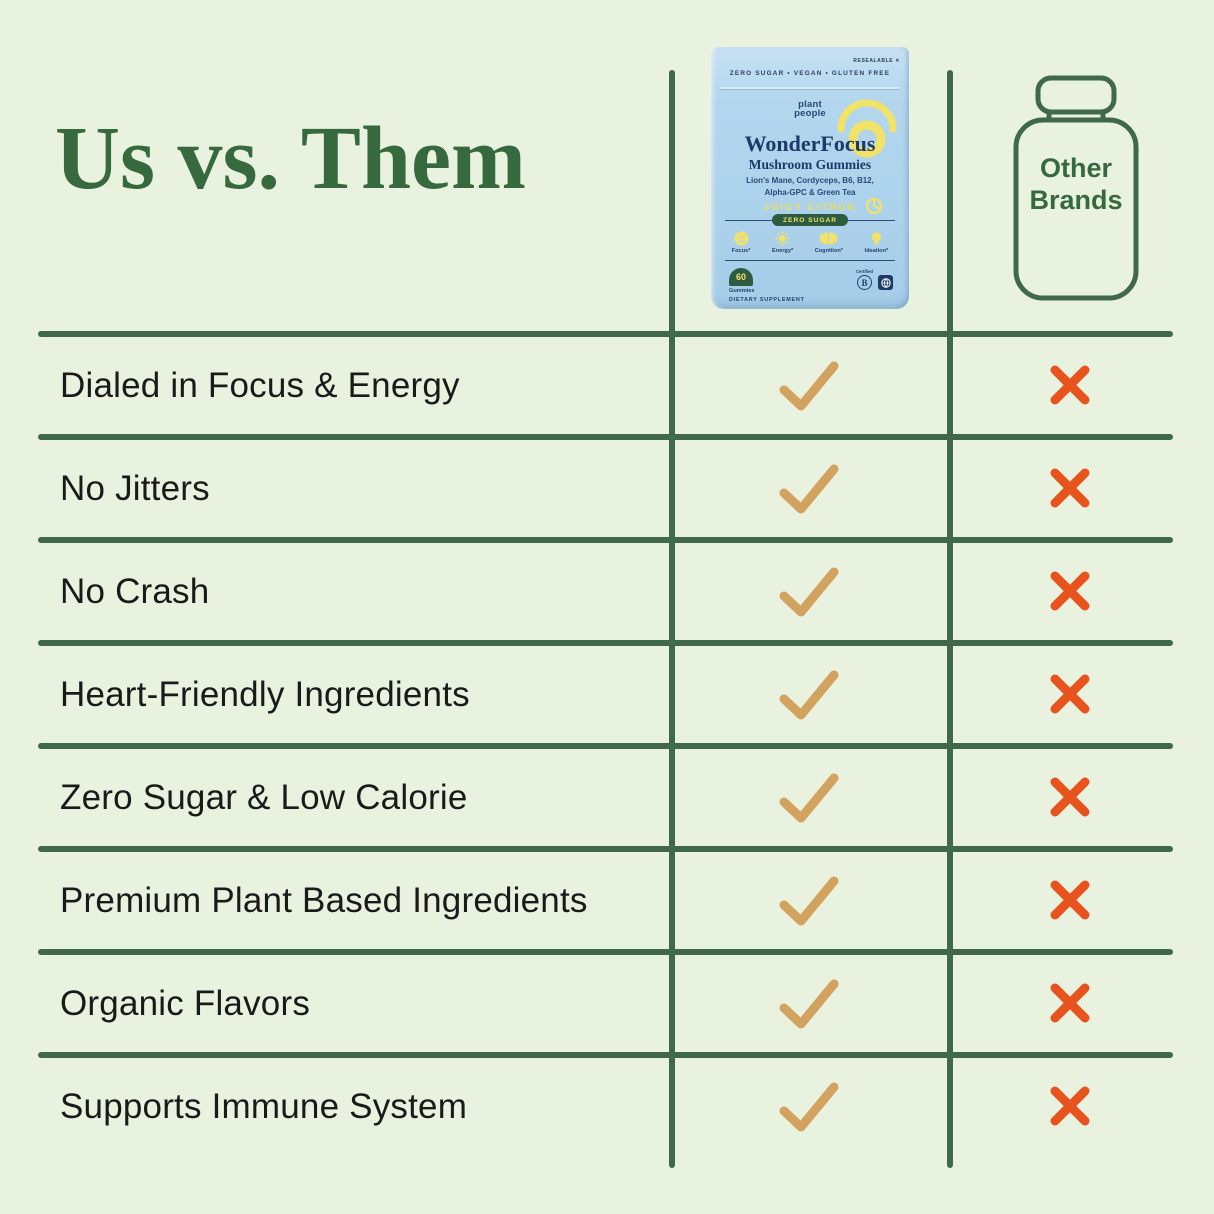 The image size is (1214, 1214). What do you see at coordinates (810, 88) in the screenshot?
I see `pouch-zipper` at bounding box center [810, 88].